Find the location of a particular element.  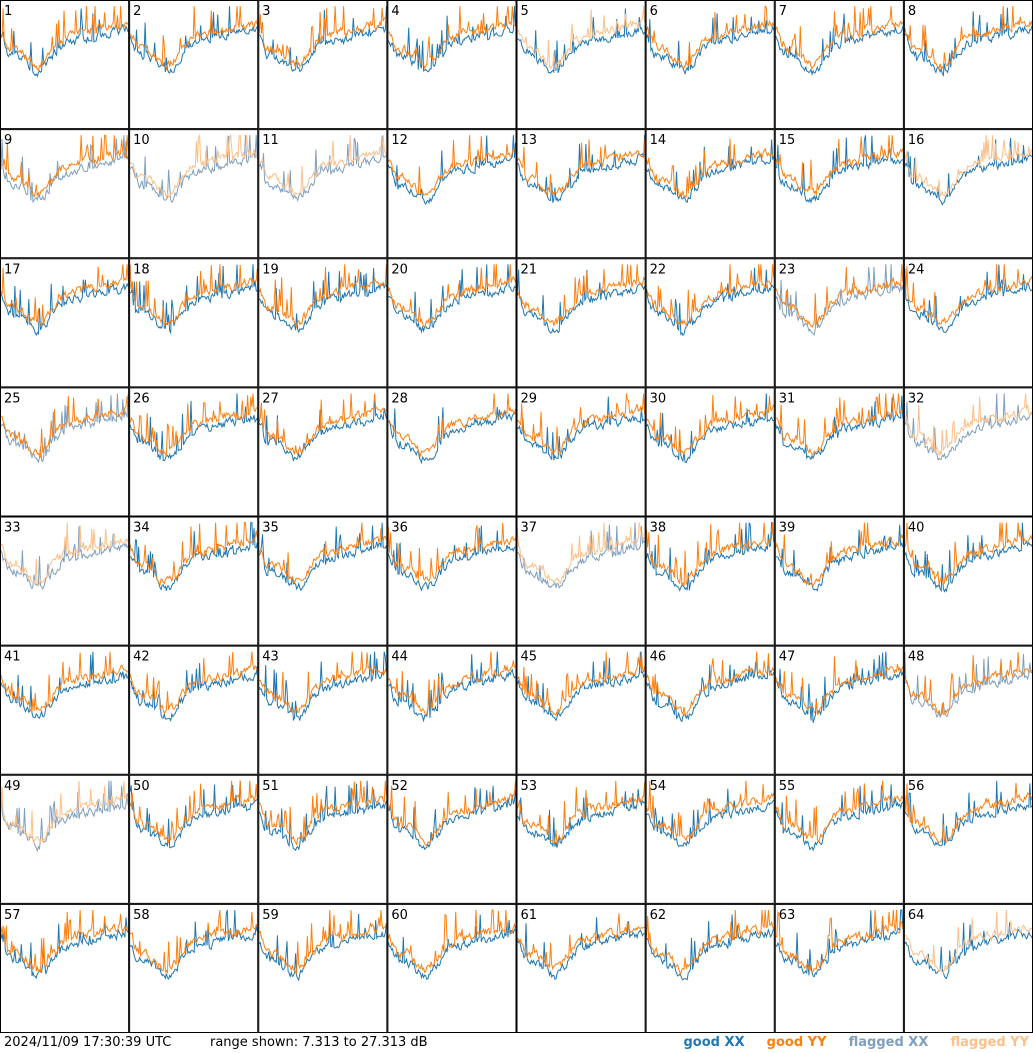

panel-21-border is located at coordinates (581, 323).